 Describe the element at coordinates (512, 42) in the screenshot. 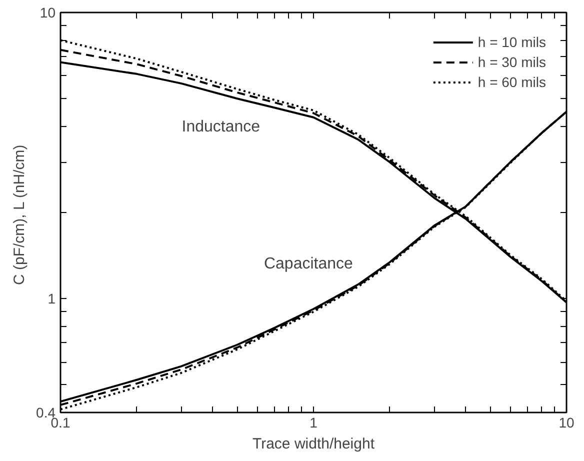

I see `legend-label: h = 10 mils` at that location.